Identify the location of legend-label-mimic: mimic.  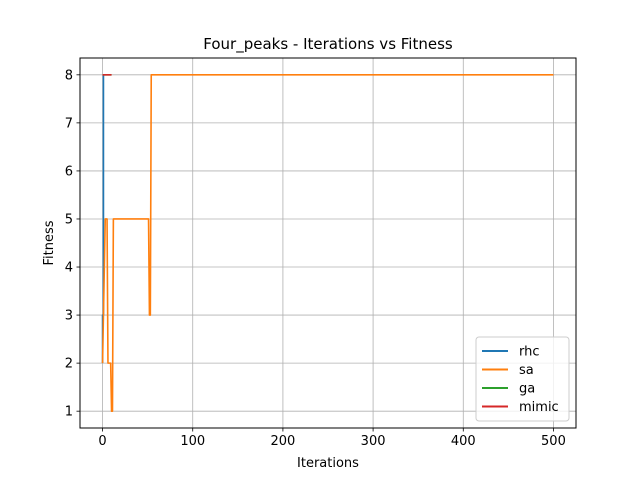
(539, 407).